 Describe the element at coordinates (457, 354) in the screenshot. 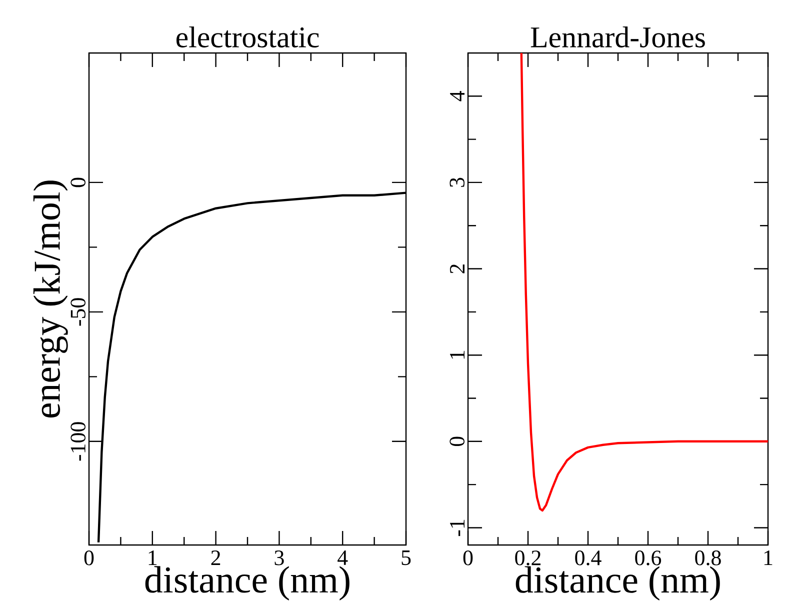

I see `y-tick-label: 1` at that location.